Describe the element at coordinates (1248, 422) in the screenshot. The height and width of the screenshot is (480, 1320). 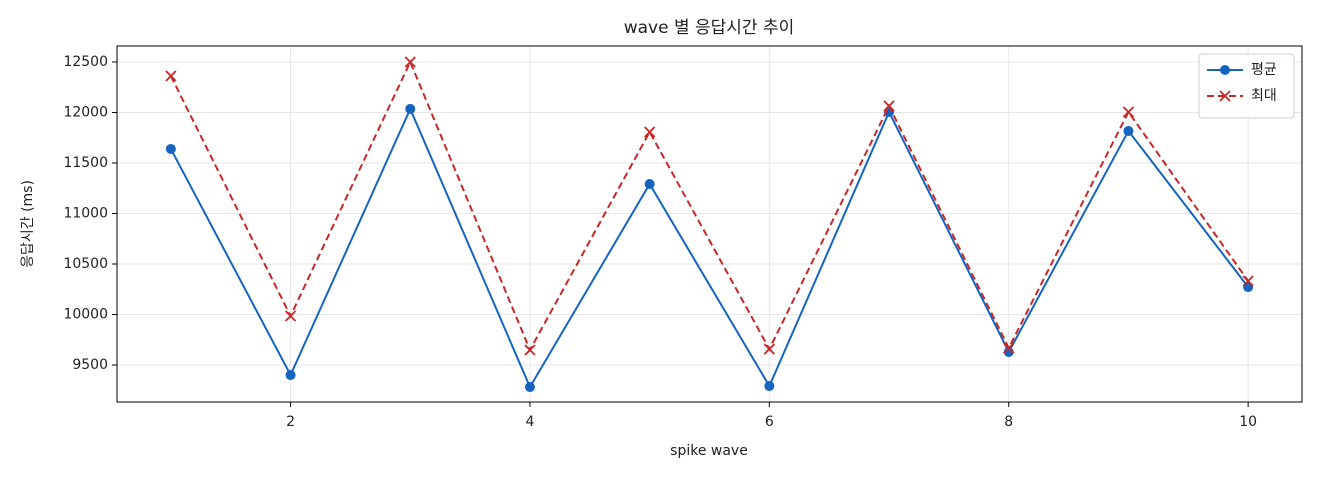
I see `x-tick-label: 10` at that location.